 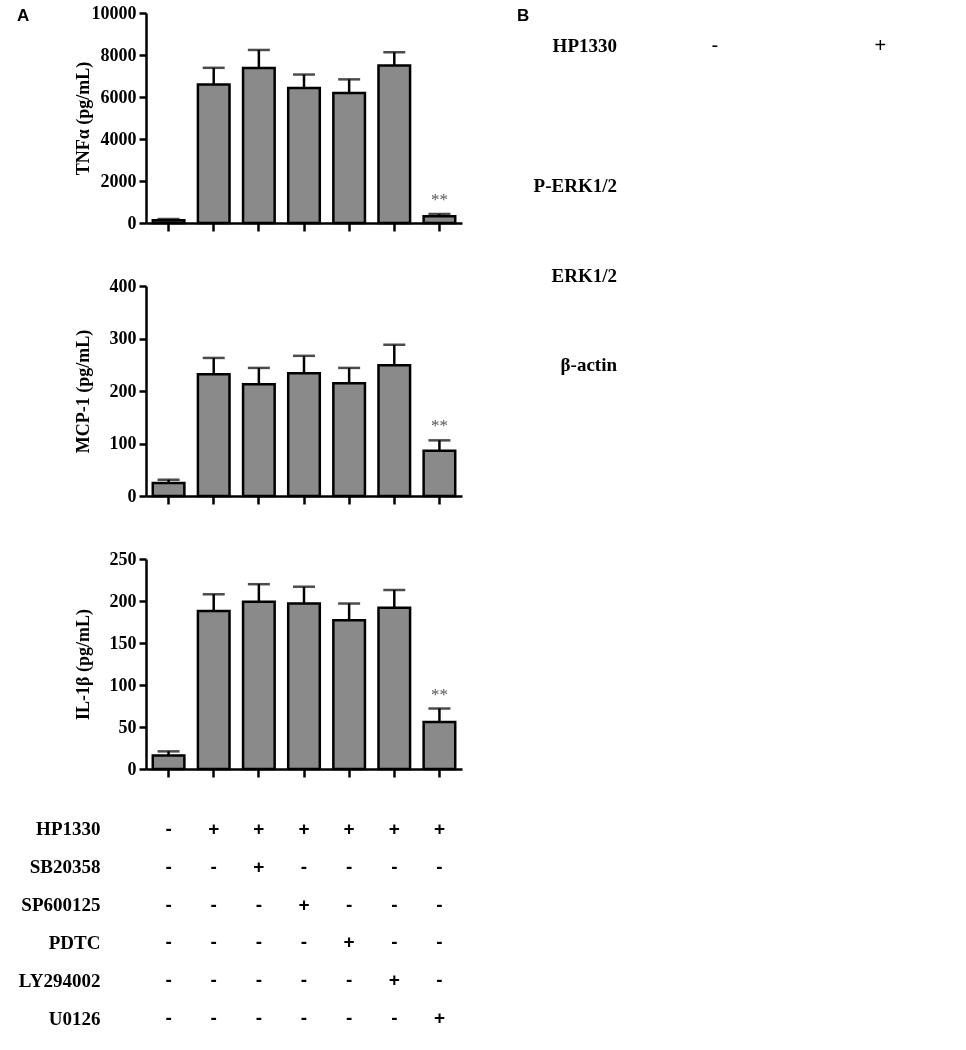 I want to click on chart-title: A, so click(x=23, y=15).